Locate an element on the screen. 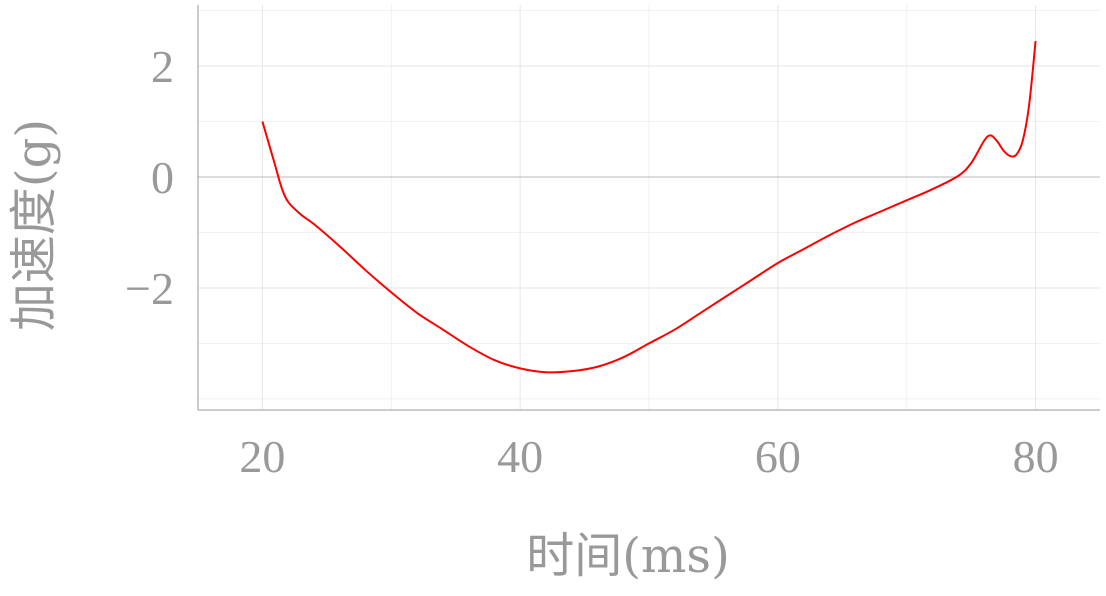 This screenshot has width=1106, height=596. x-tick-label: 80 is located at coordinates (1036, 456).